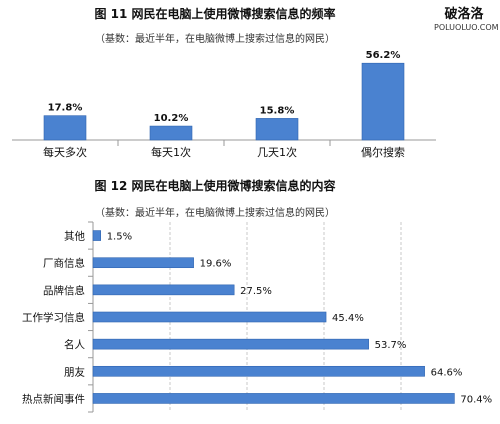  I want to click on chart1-value-label: 56.2%, so click(383, 55).